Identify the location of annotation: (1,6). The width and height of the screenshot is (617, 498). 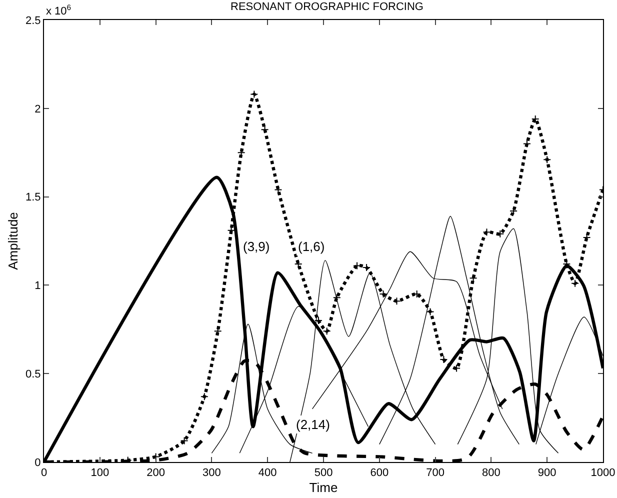
(311, 246).